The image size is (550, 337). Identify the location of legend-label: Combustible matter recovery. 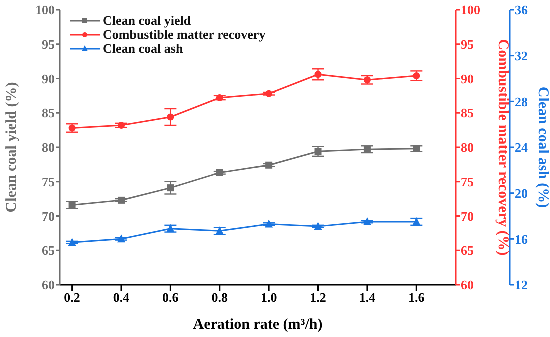
(184, 35).